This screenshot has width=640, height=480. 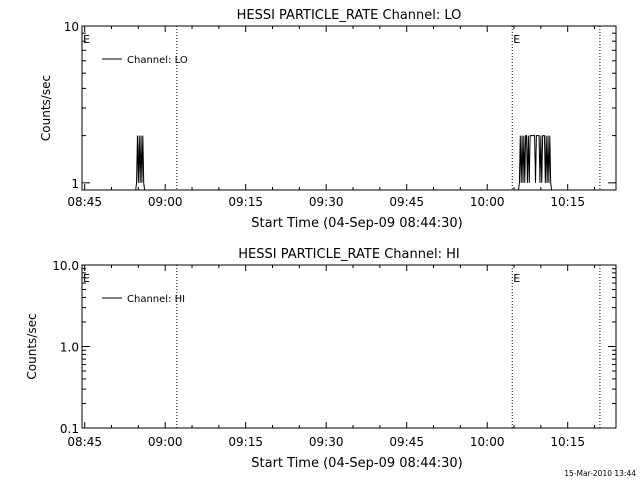 I want to click on series-line, so click(x=349, y=163).